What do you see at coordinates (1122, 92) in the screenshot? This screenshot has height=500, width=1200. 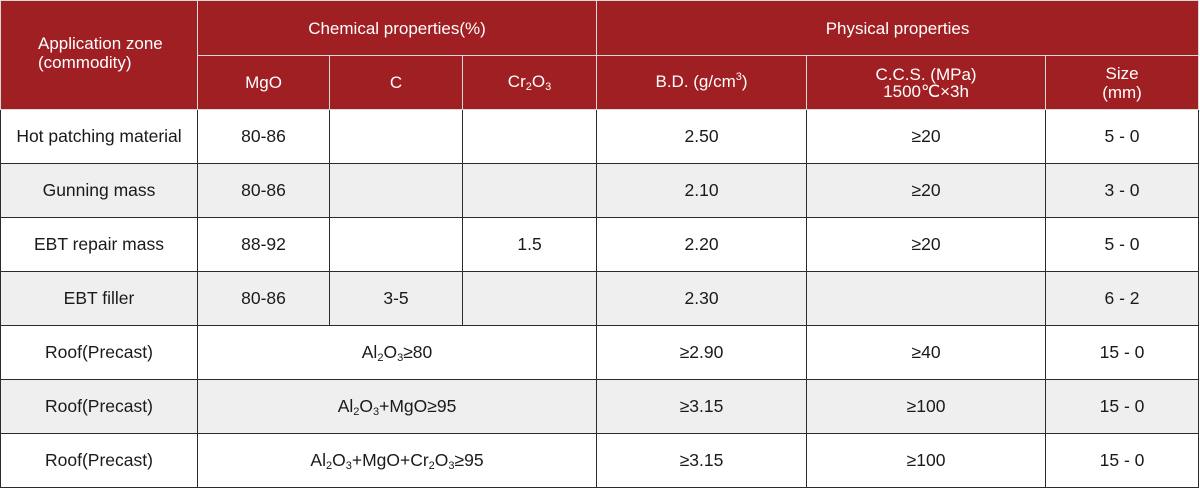 I see `header-size-line2: (mm)` at bounding box center [1122, 92].